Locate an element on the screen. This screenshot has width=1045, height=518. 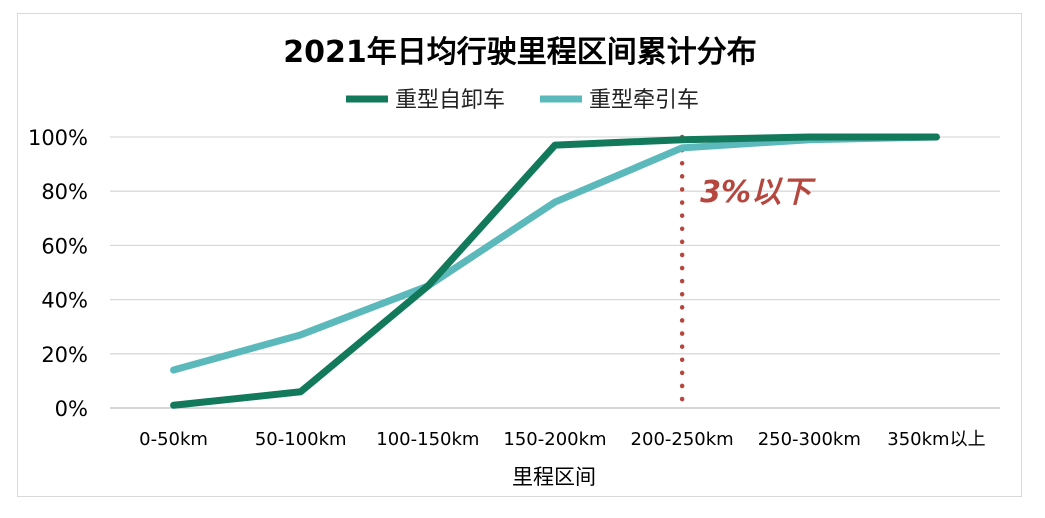
legend-label-dump-truck: 重型自卸车 is located at coordinates (450, 100).